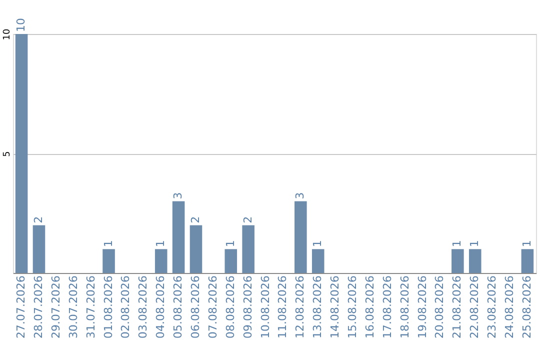 Image resolution: width=540 pixels, height=340 pixels. Describe the element at coordinates (178, 307) in the screenshot. I see `x-tick-label: 05.08.2026` at that location.